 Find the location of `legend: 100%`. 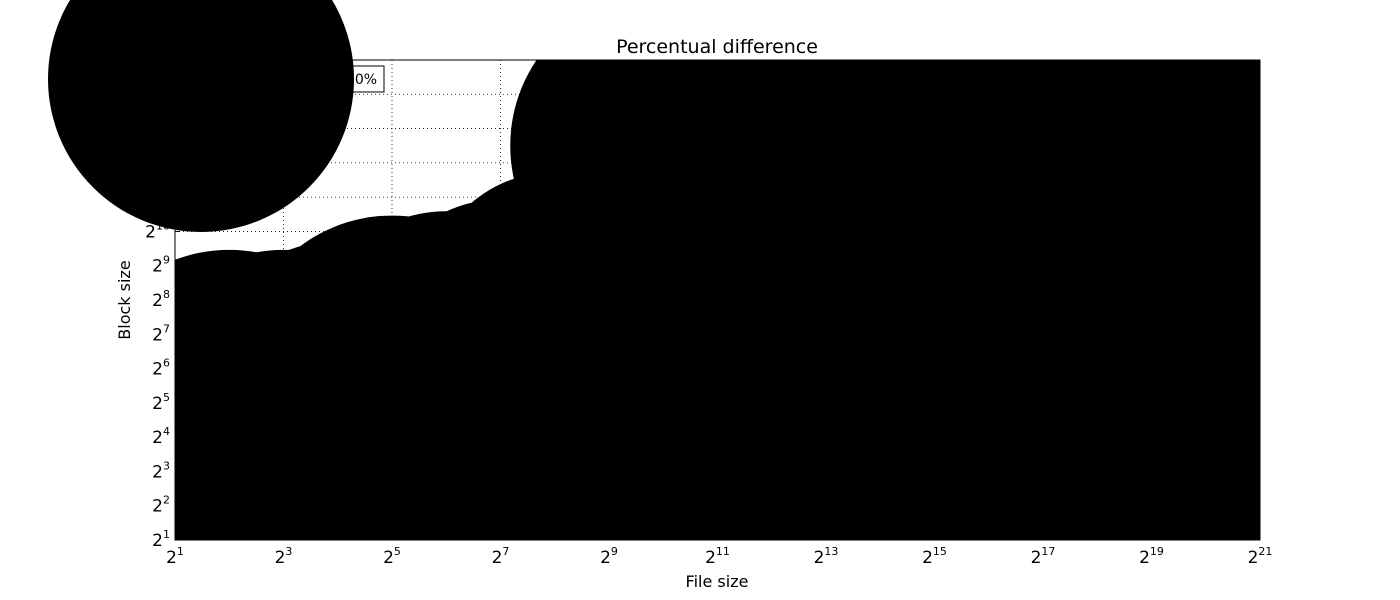

legend: 100% is located at coordinates (216, 116).